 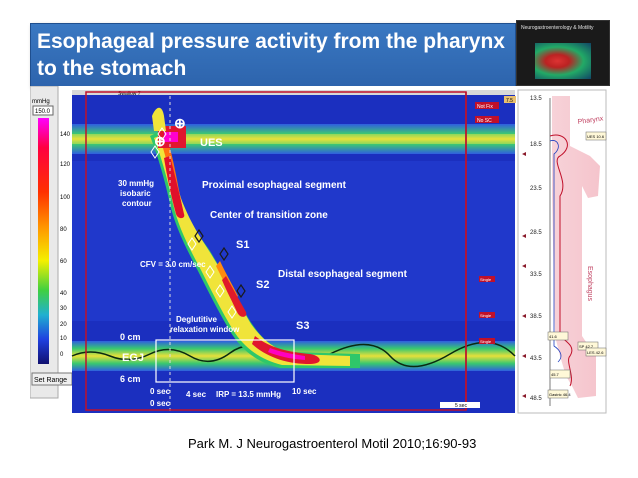 I want to click on svg-text: Not Fix, so click(x=485, y=107).